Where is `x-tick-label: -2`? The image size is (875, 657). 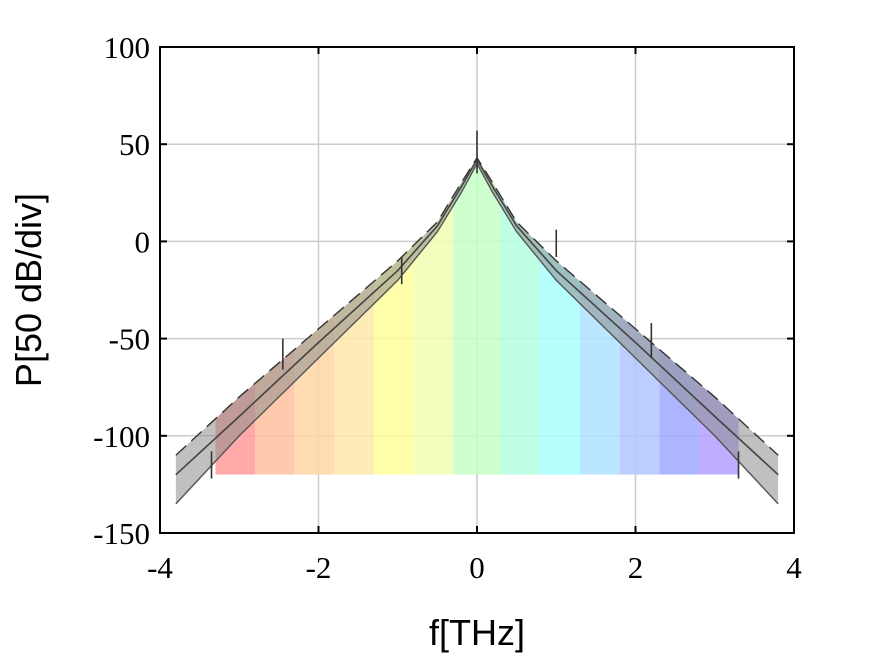
x-tick-label: -2 is located at coordinates (319, 567).